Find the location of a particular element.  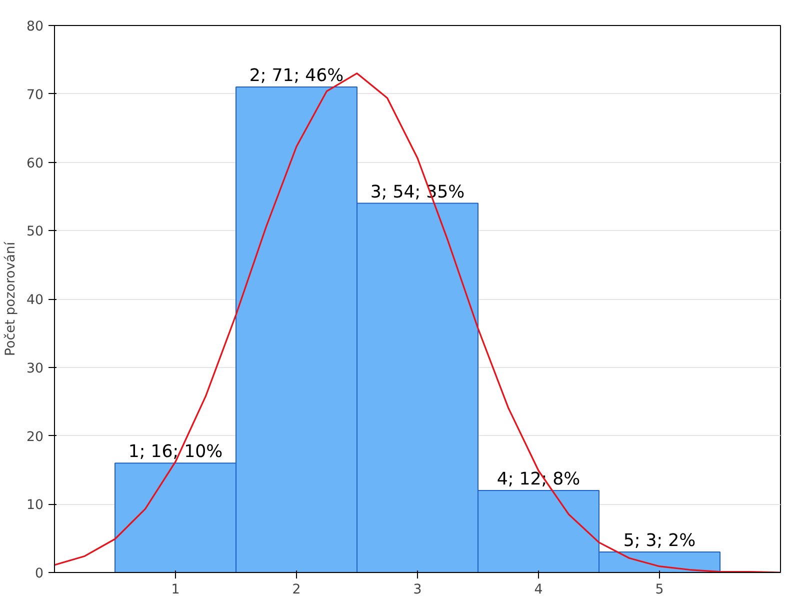

data-label: 5; 3; 2% is located at coordinates (659, 540).